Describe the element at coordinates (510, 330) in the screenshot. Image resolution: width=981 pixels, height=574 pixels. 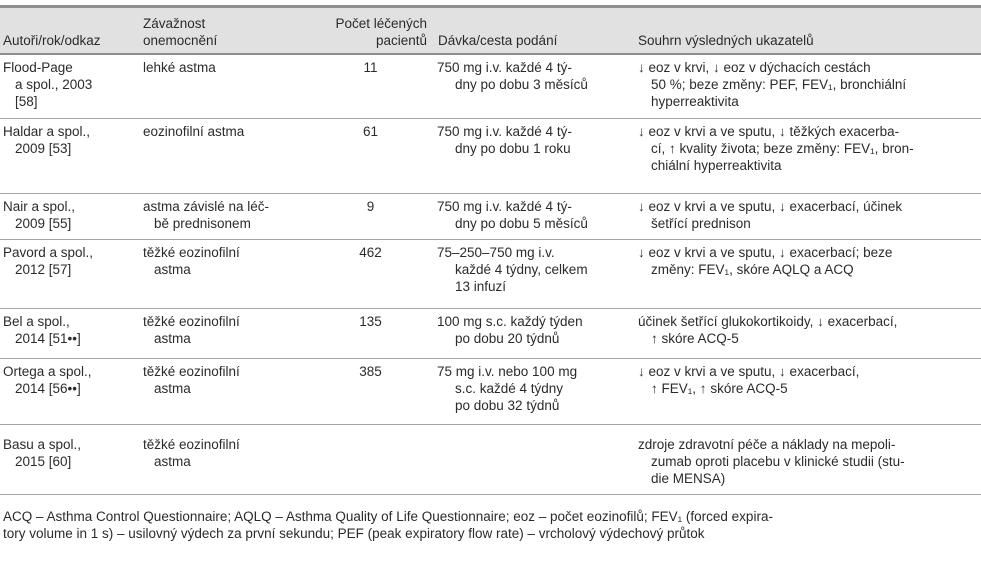
I see `dose-cell: 100 mg s.c. každý týden po dobu 20 týdnů` at that location.